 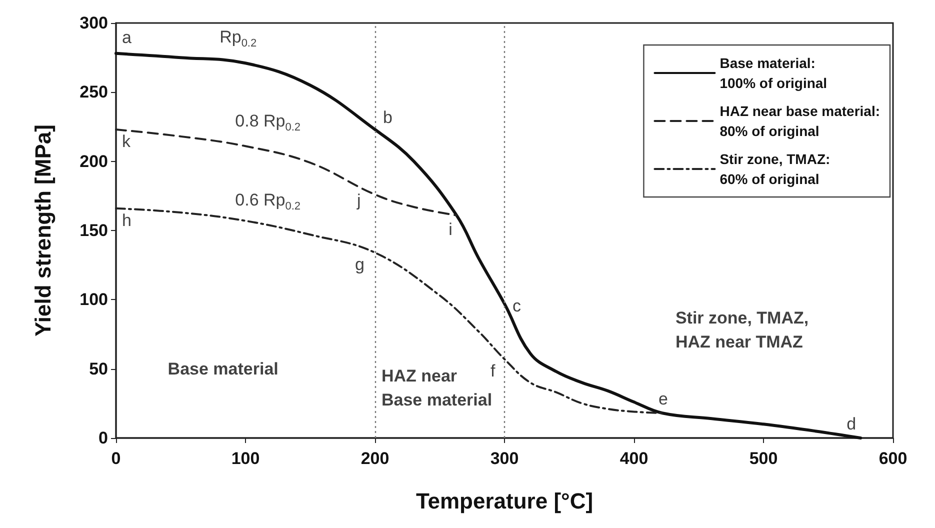 I want to click on annotation: e, so click(x=663, y=399).